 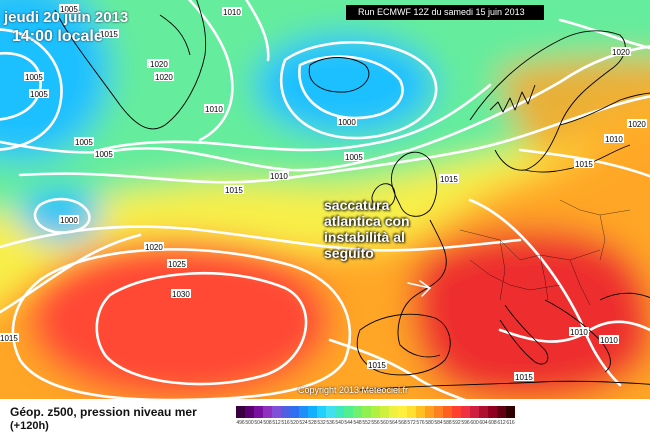 I want to click on scale-tick-label: 588, so click(x=447, y=423).